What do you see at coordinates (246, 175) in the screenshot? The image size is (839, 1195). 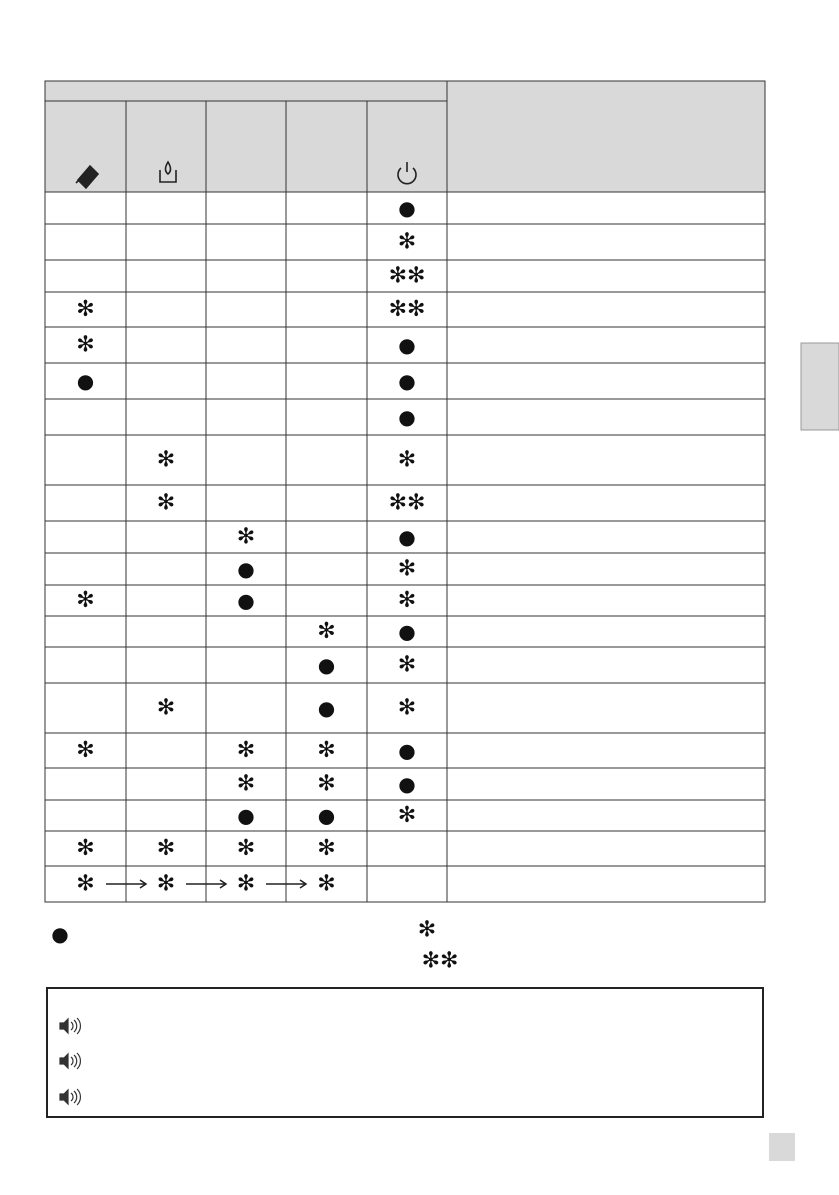 I see `header-icons` at bounding box center [246, 175].